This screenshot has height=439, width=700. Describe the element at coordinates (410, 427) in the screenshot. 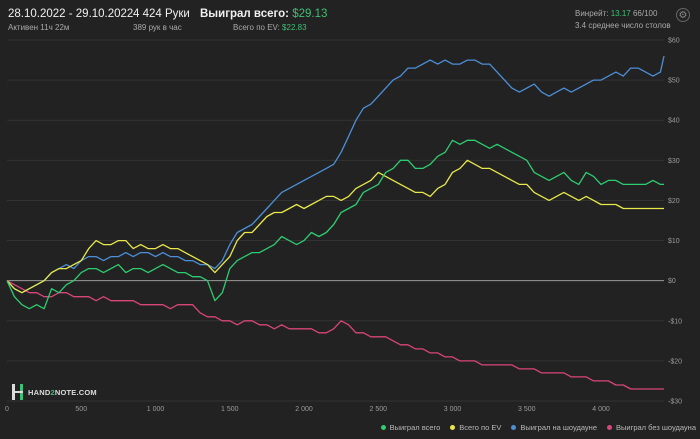

I see `legend-item-total: Выиграл всего` at that location.